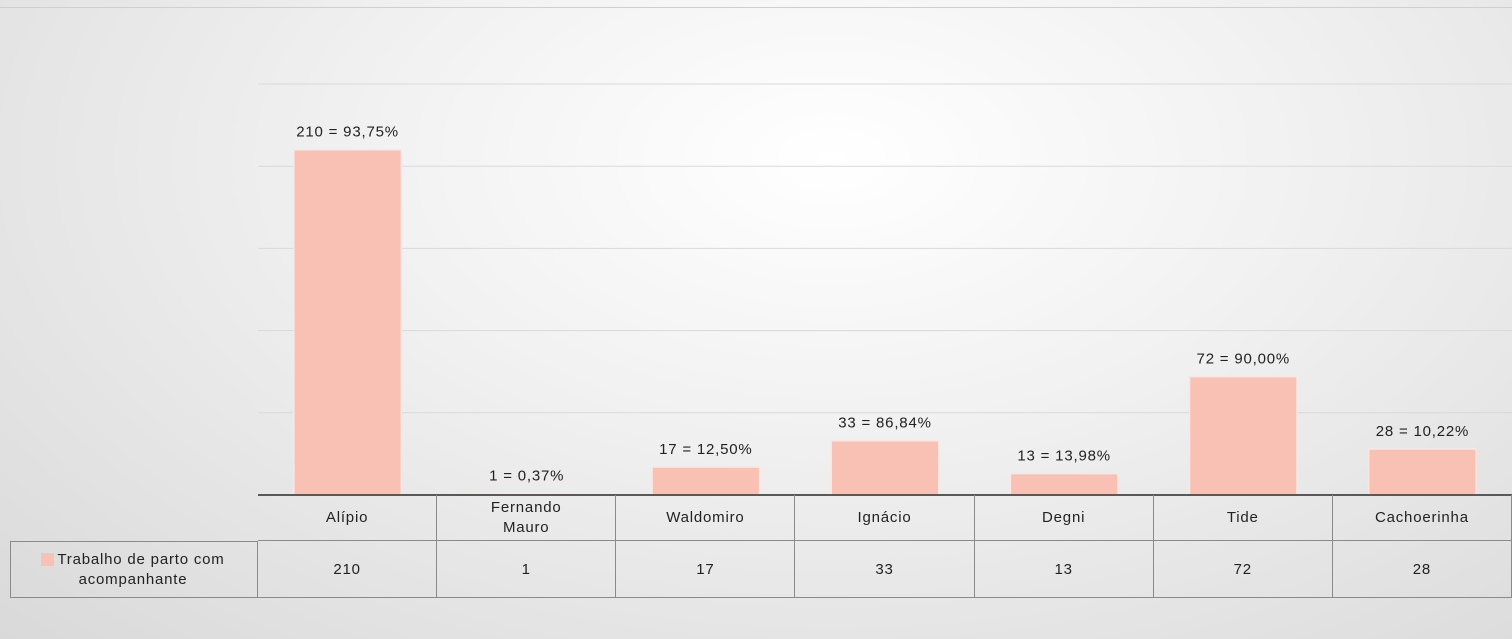 This screenshot has height=639, width=1512. Describe the element at coordinates (1243, 569) in the screenshot. I see `table-value: 72` at that location.